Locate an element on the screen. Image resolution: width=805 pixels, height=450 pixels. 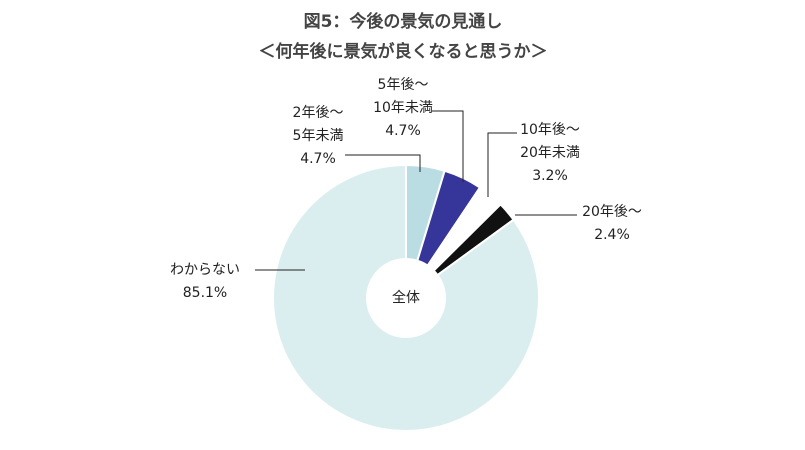
slice-label: 20年未満 is located at coordinates (550, 153).